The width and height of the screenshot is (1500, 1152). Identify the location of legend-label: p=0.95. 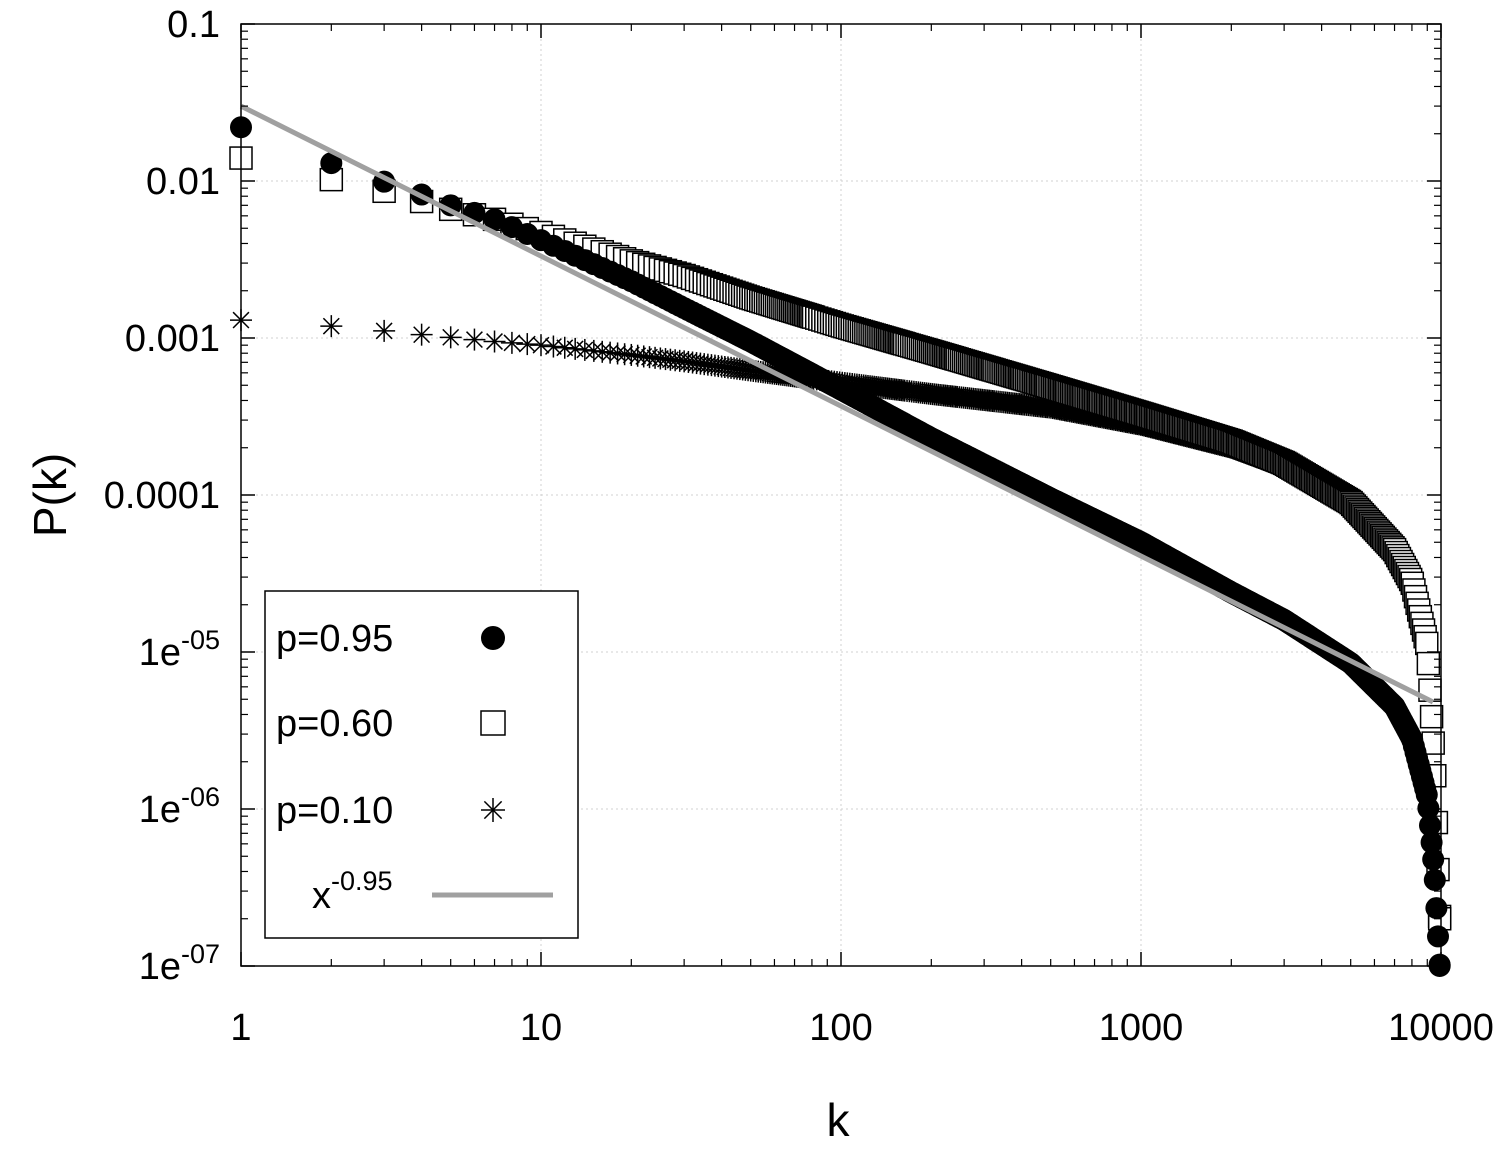
(334, 639).